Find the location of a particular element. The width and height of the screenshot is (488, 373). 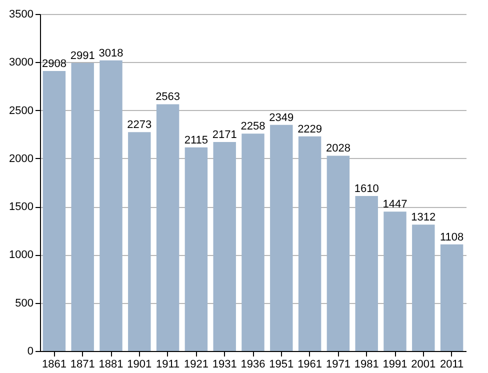

data-label: 1610 is located at coordinates (366, 188).